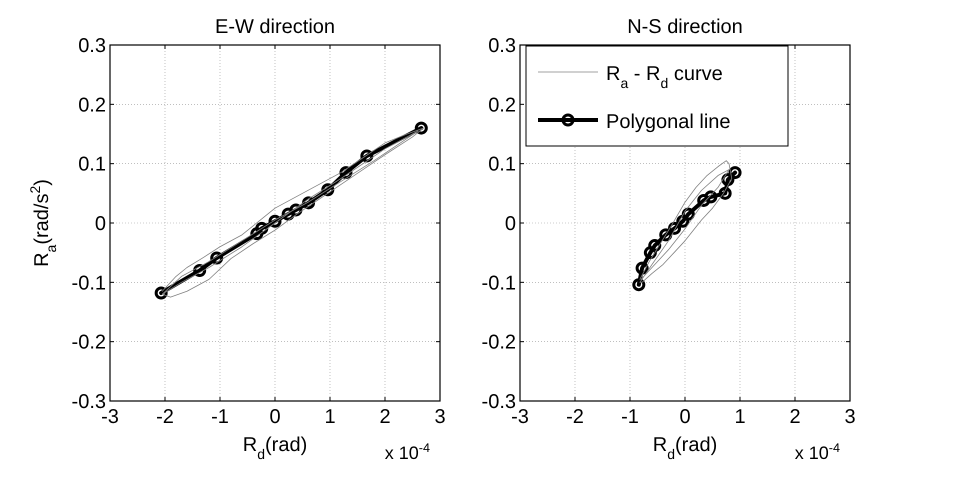 The image size is (960, 482). Describe the element at coordinates (685, 27) in the screenshot. I see `chart-title: N-S direction` at that location.